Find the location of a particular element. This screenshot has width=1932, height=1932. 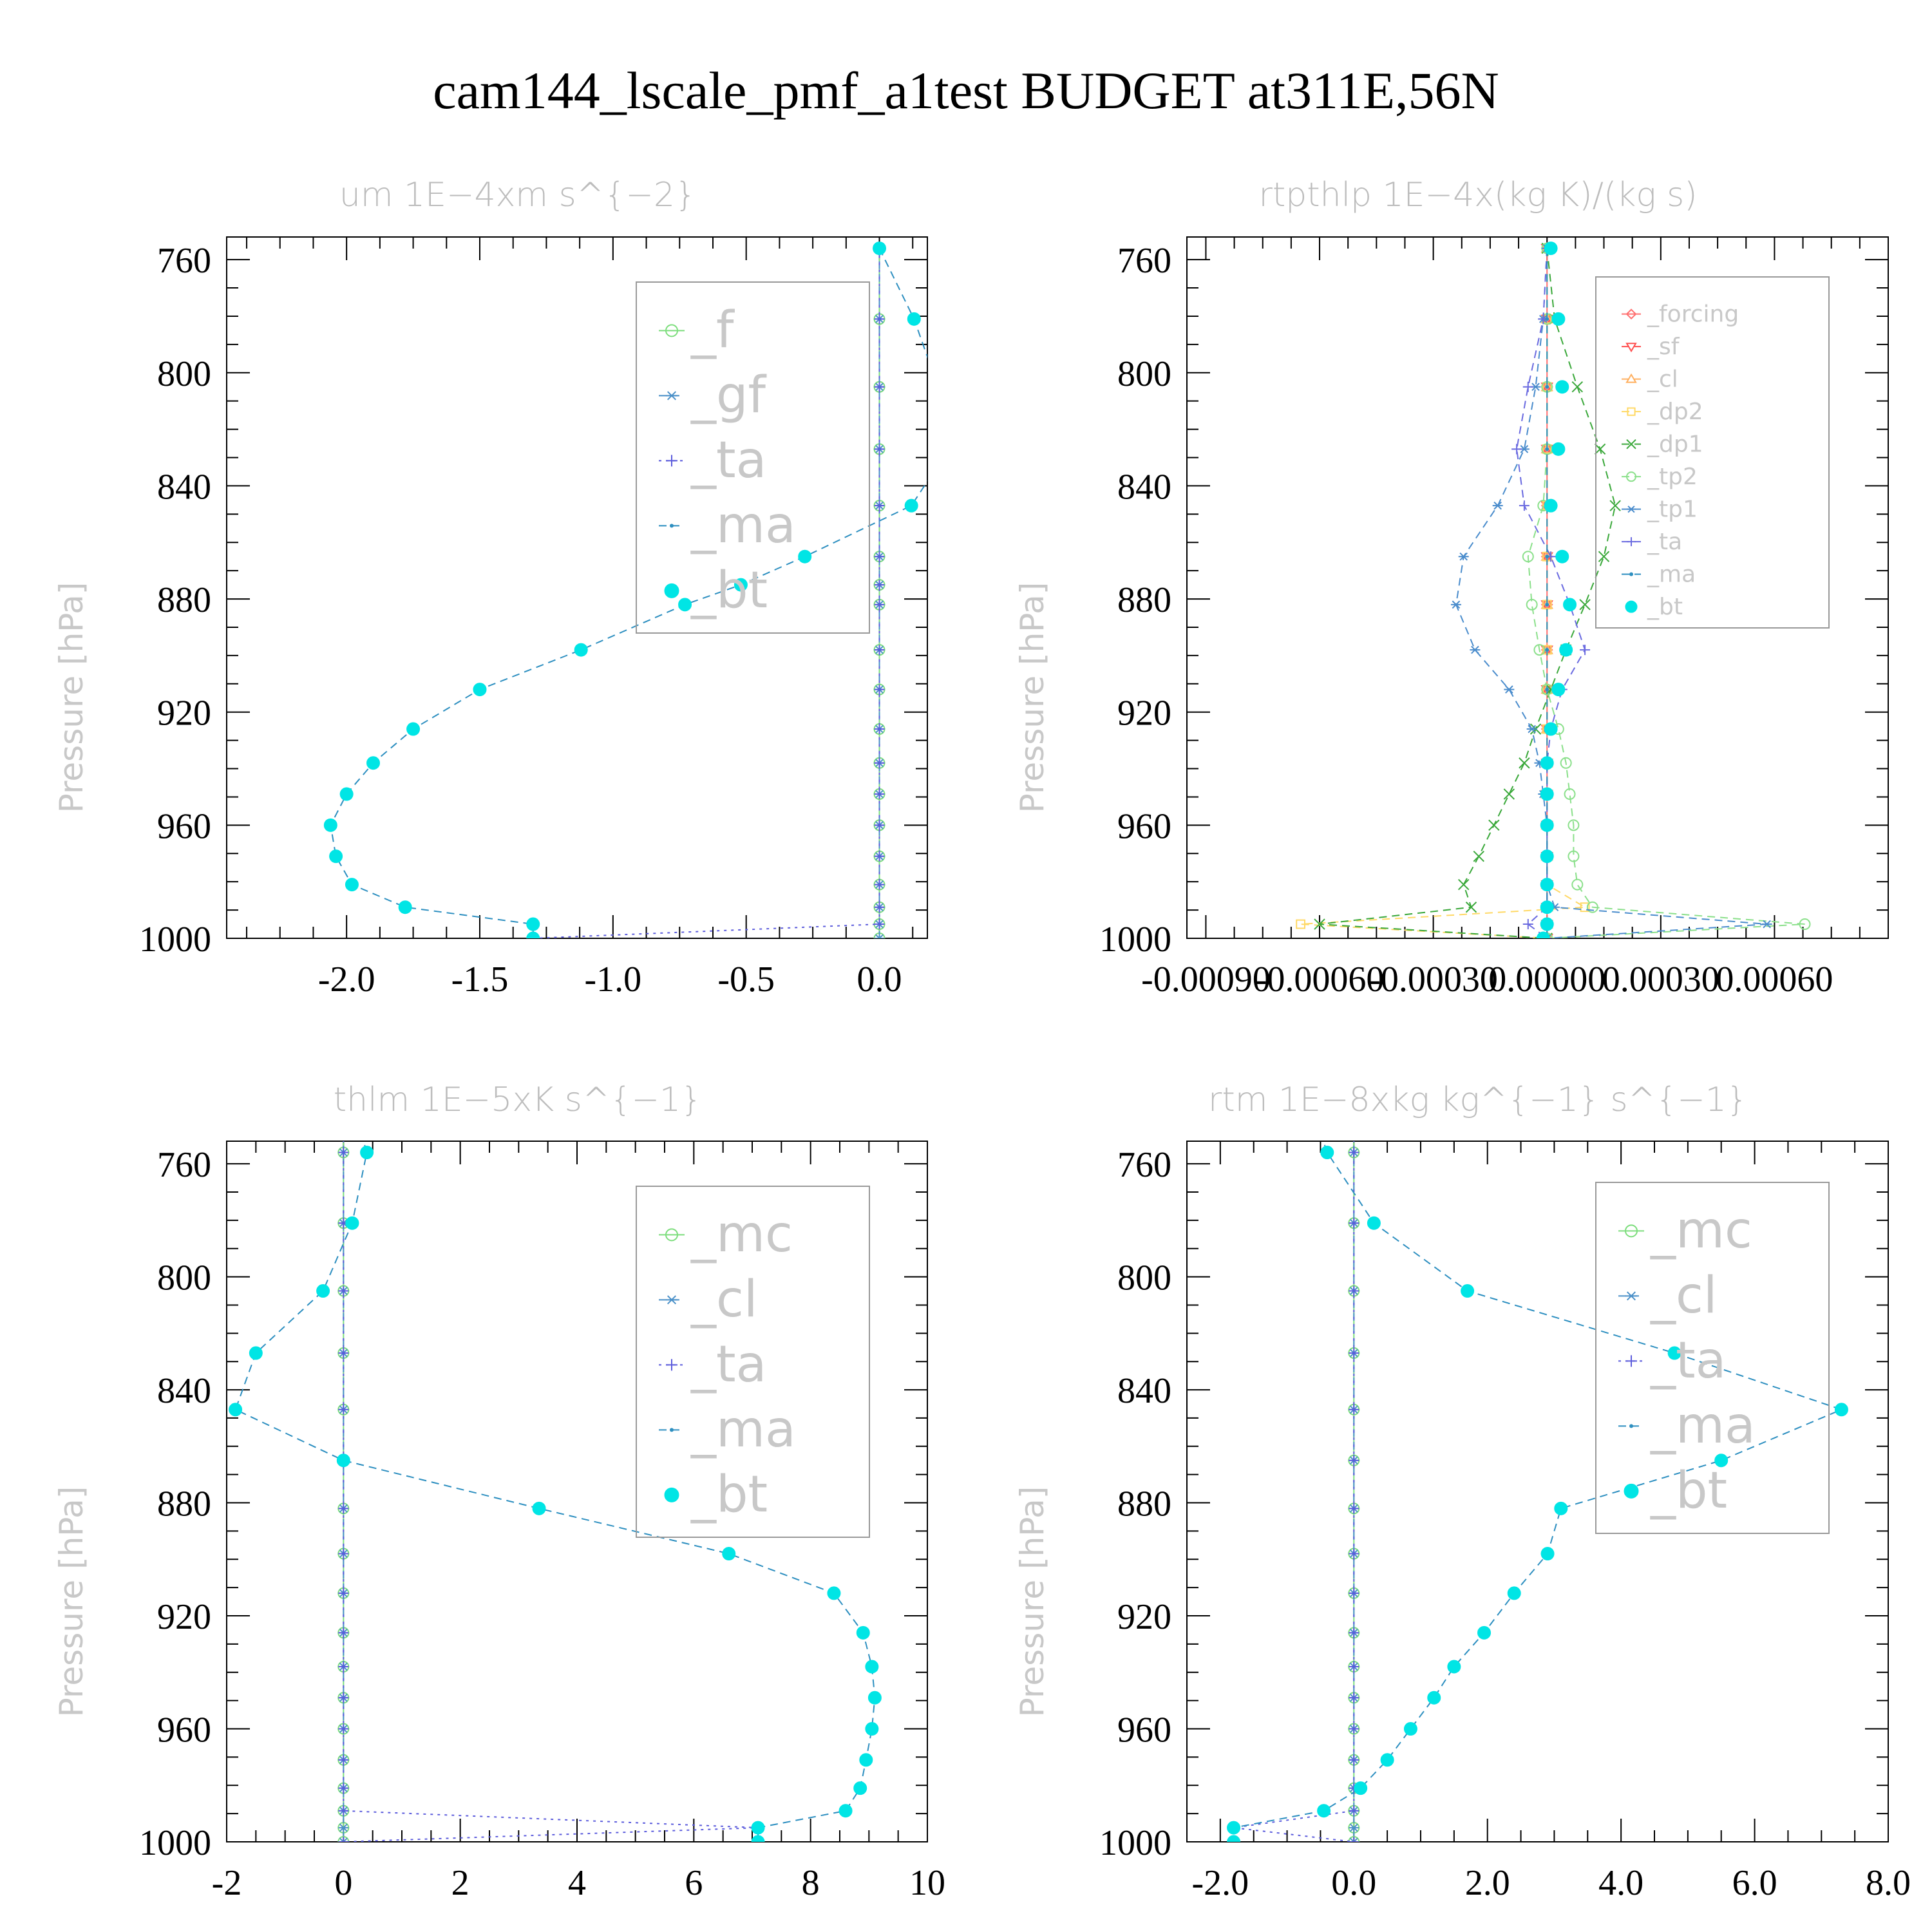

y-tick-label: 1000 is located at coordinates (175, 940).